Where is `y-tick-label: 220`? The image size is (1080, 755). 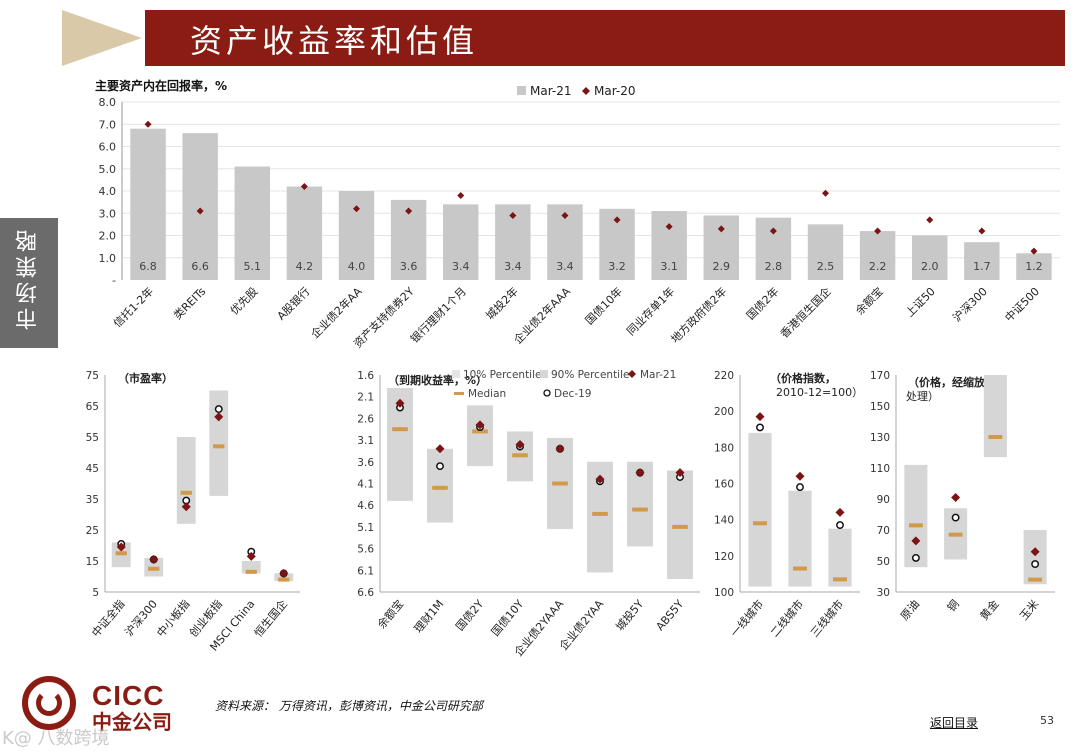
y-tick-label: 220 is located at coordinates (724, 376).